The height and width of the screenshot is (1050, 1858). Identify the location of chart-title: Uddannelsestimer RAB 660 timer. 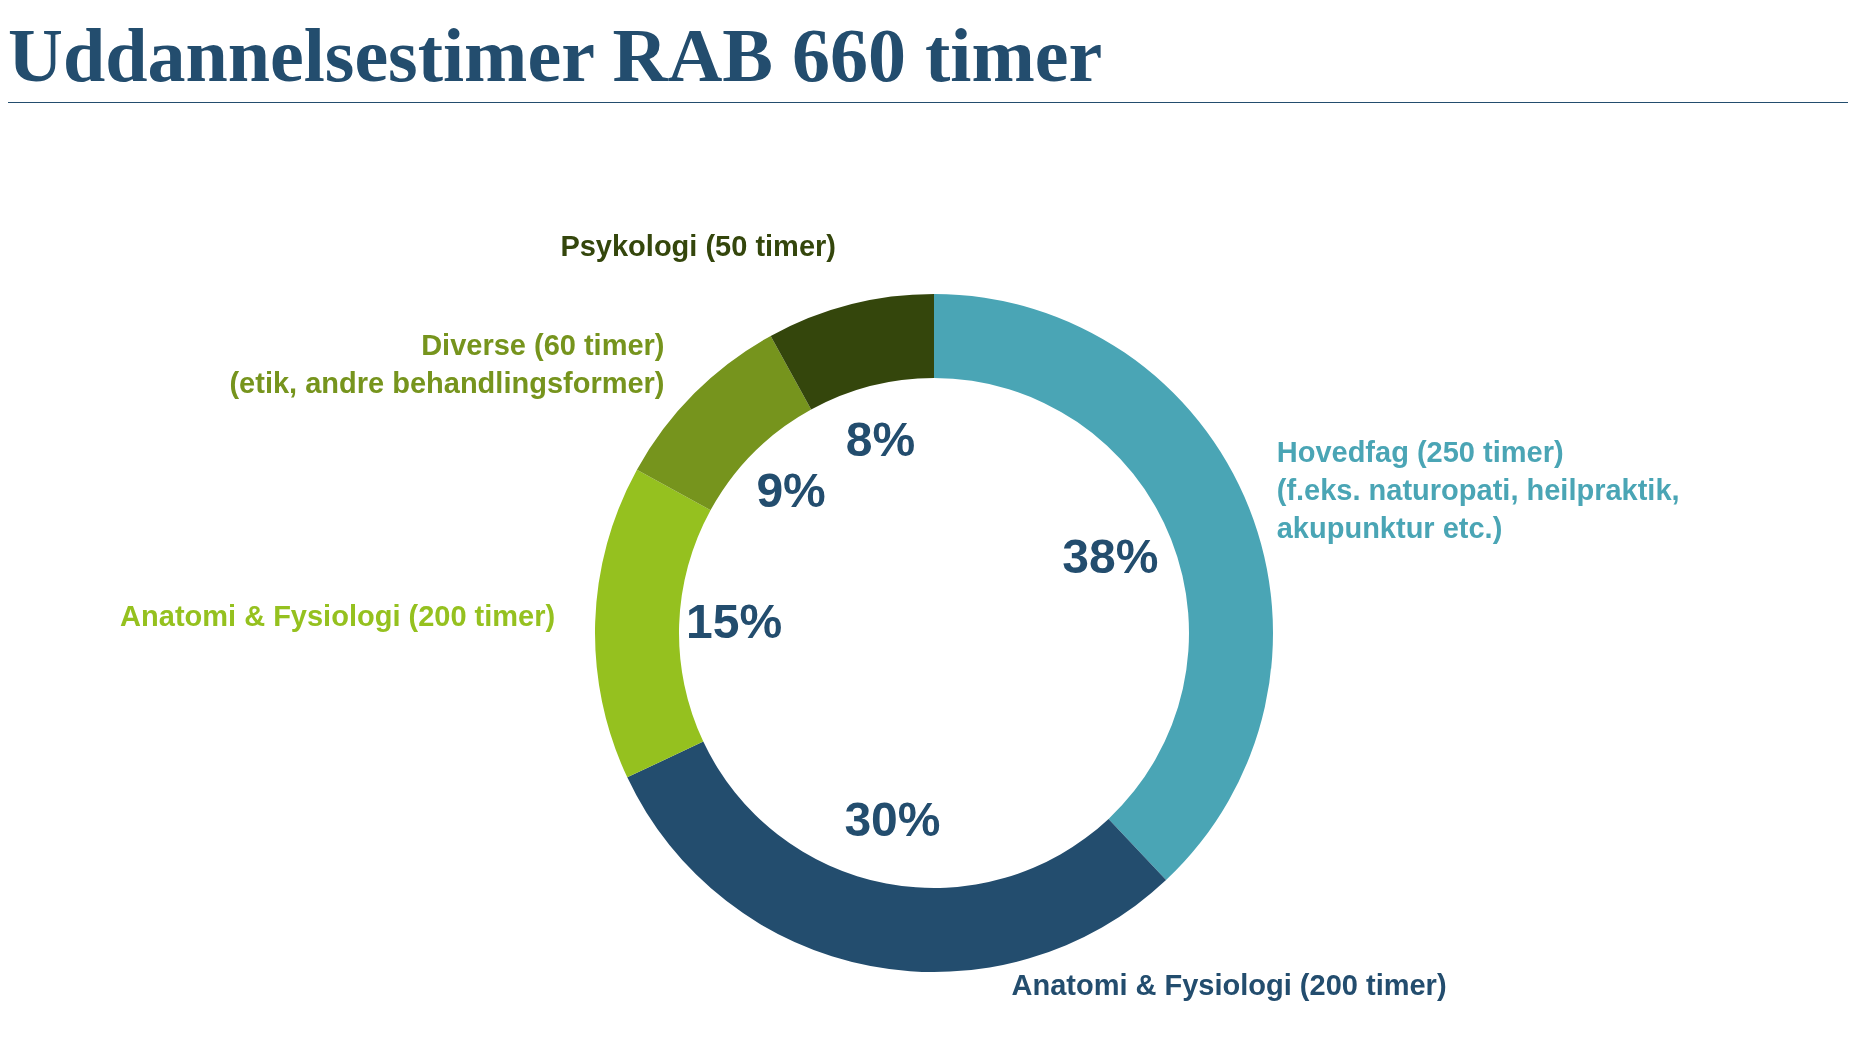
(928, 55).